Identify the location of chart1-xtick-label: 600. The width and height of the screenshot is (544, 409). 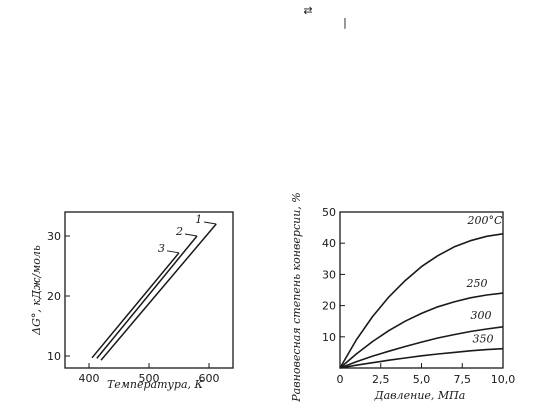
(209, 378).